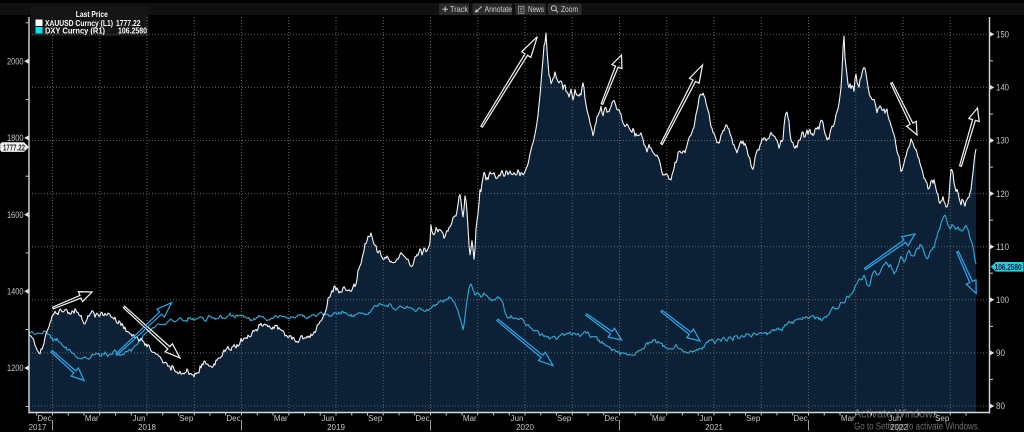  Describe the element at coordinates (899, 427) in the screenshot. I see `svg-text: 2022` at that location.